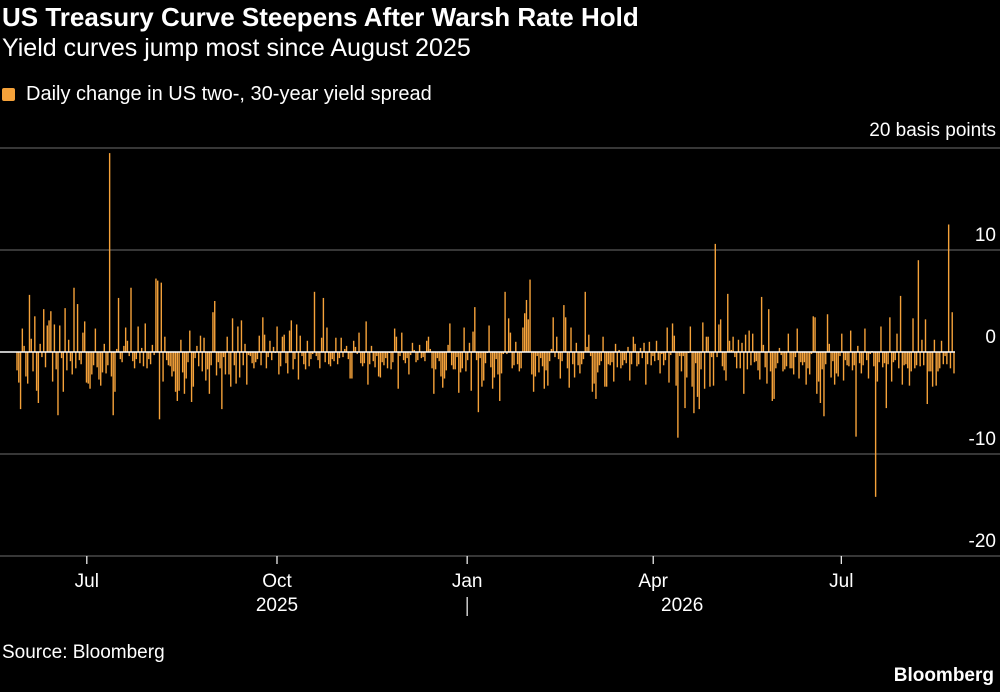  What do you see at coordinates (8, 94) in the screenshot?
I see `legend-swatch` at bounding box center [8, 94].